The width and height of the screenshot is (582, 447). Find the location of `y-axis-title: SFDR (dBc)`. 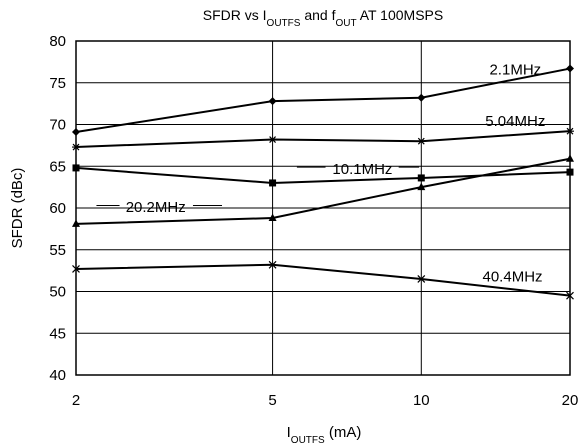

y-axis-title: SFDR (dBc) is located at coordinates (17, 208).